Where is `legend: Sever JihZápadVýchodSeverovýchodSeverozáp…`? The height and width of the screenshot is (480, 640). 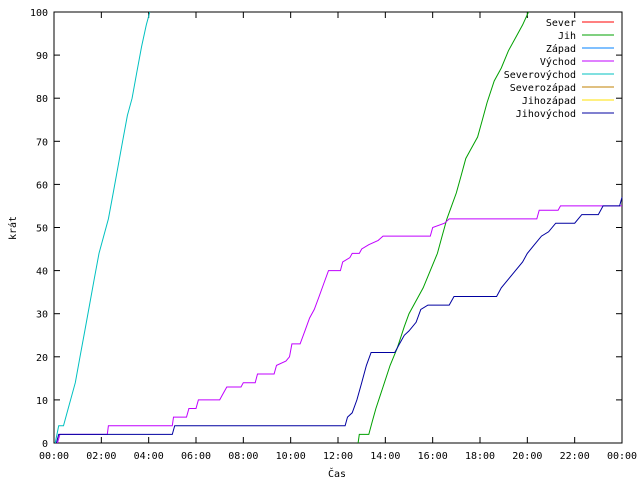
legend: Sever JihZápadVýchodSeverovýchodSeverozáp… is located at coordinates (559, 69).